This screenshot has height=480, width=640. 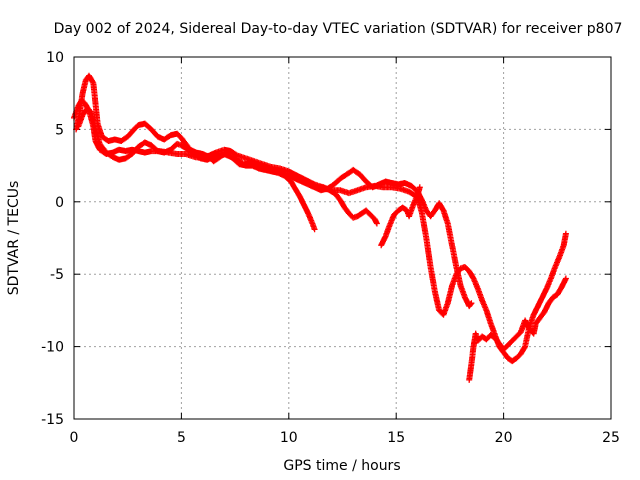 I want to click on y-axis-label: SDTVAR / TECUs, so click(x=14, y=238).